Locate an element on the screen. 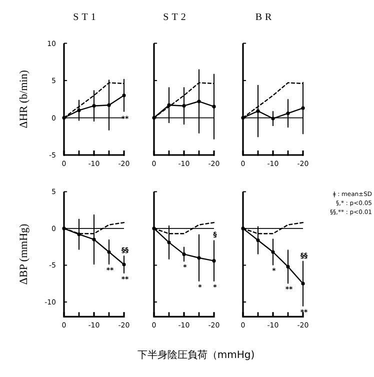  chart-title: BR is located at coordinates (265, 17).